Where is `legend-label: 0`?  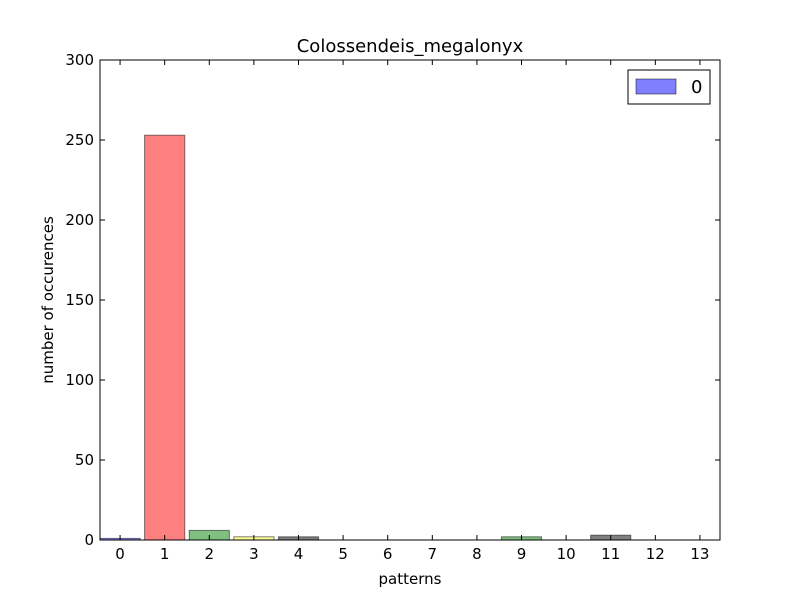
legend-label: 0 is located at coordinates (696, 87).